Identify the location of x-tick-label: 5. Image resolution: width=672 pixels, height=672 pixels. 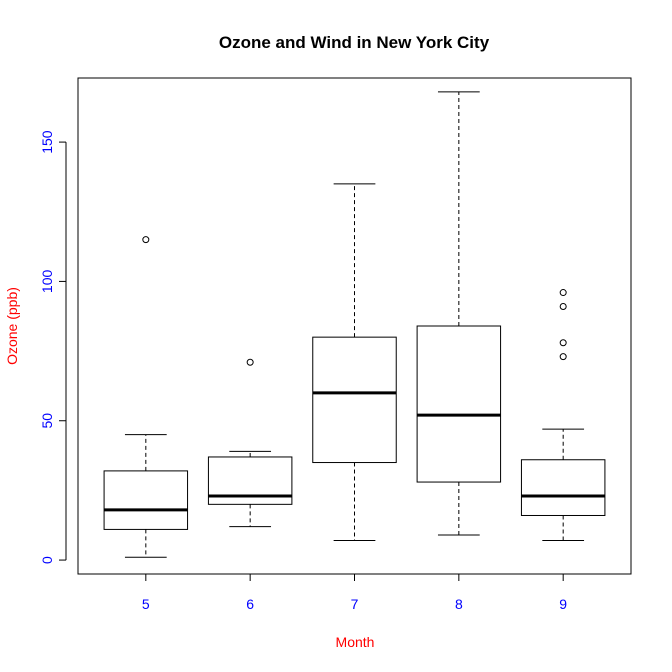
(146, 604).